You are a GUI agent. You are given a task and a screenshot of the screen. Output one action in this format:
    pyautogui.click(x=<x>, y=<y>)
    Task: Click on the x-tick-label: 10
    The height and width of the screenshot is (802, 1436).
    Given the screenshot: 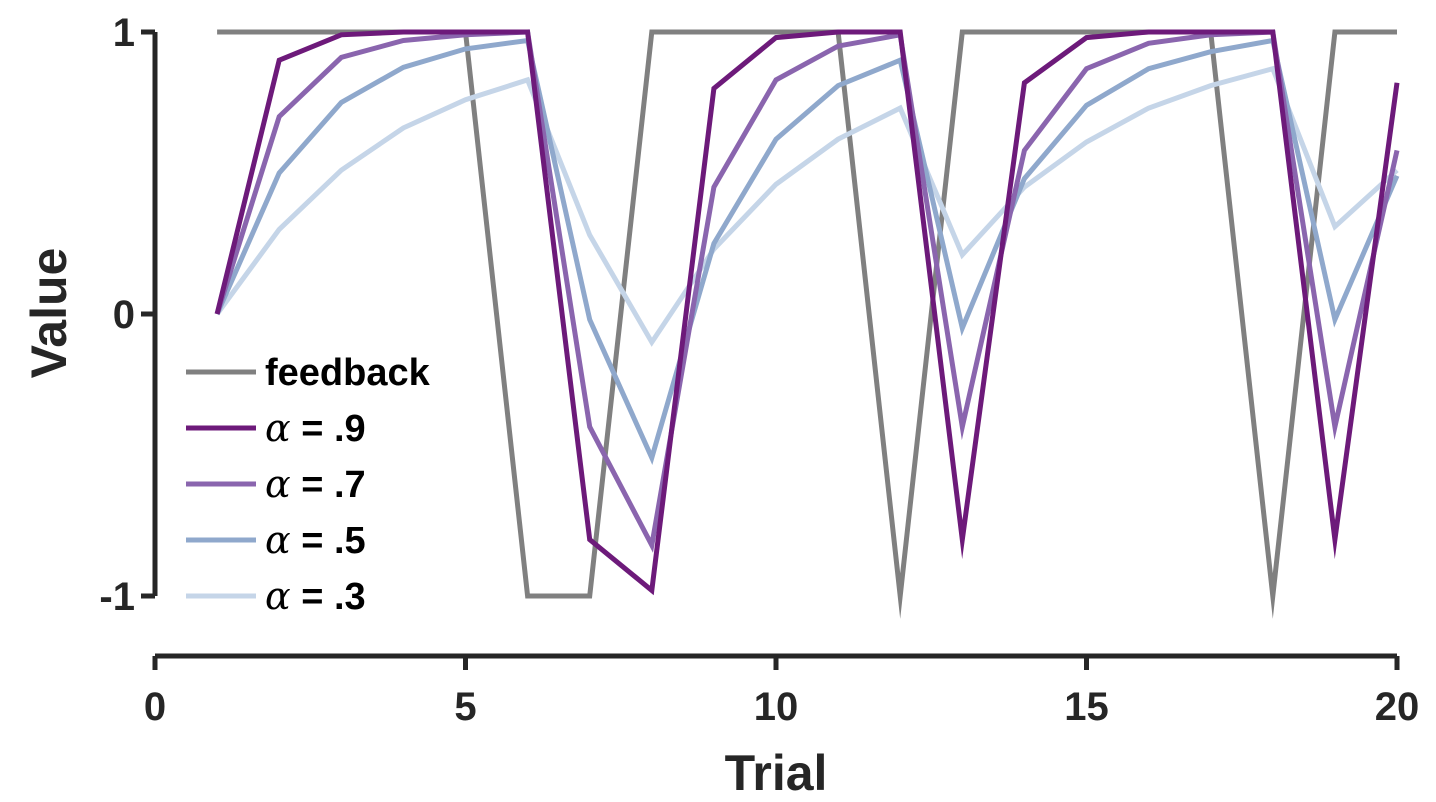 What is the action you would take?
    pyautogui.click(x=776, y=707)
    